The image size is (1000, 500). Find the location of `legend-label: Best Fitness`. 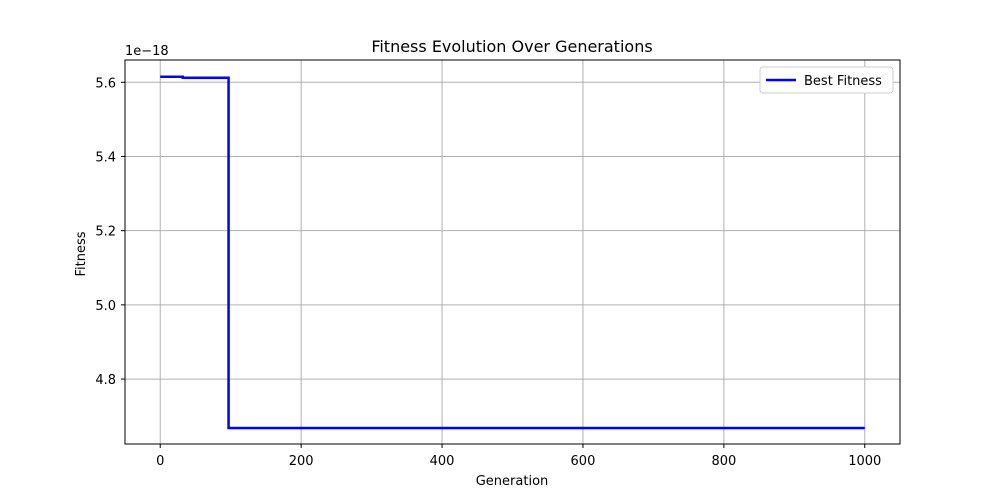

legend-label: Best Fitness is located at coordinates (843, 81).